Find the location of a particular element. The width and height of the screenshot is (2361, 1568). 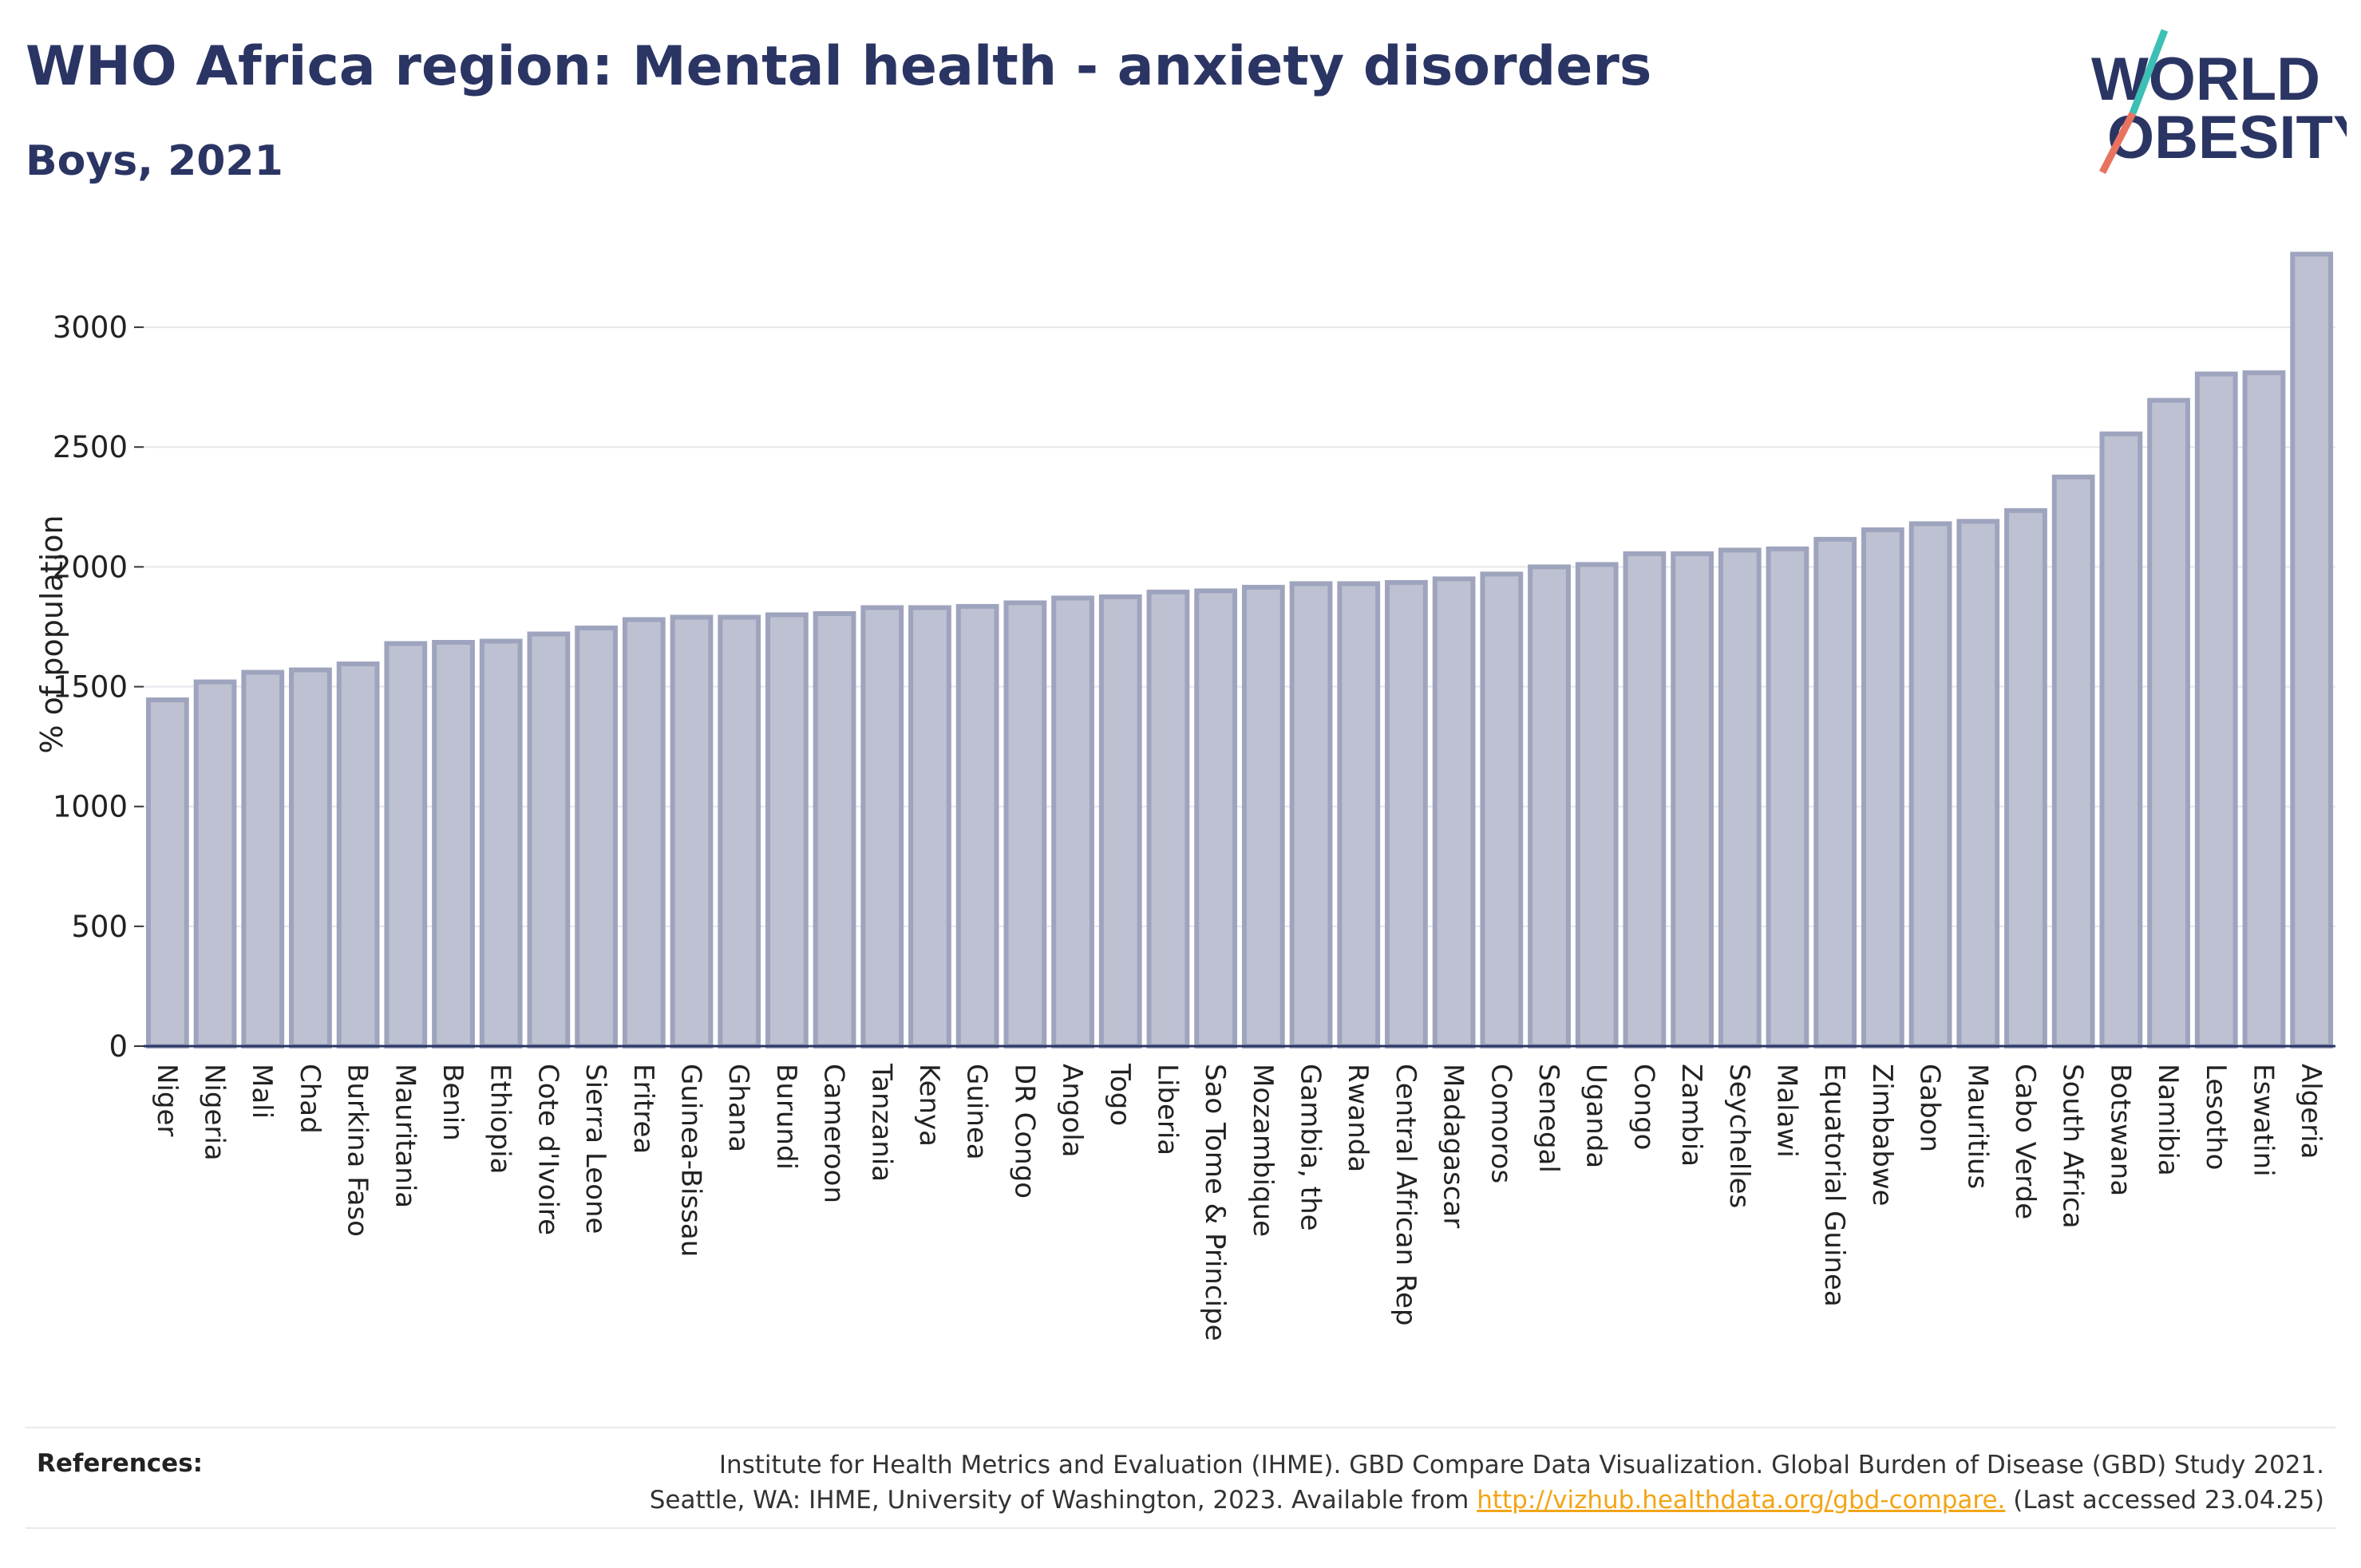

x-tick-label: Equatorial Guinea is located at coordinates (1834, 1185).